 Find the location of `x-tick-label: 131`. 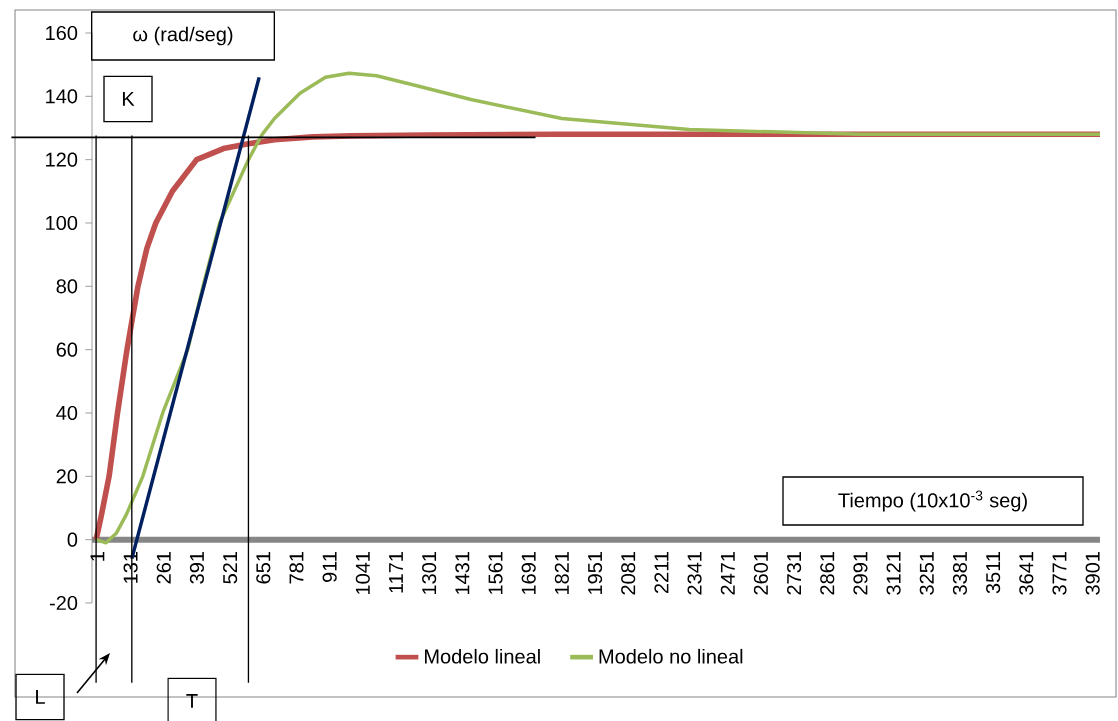

x-tick-label: 131 is located at coordinates (130, 567).